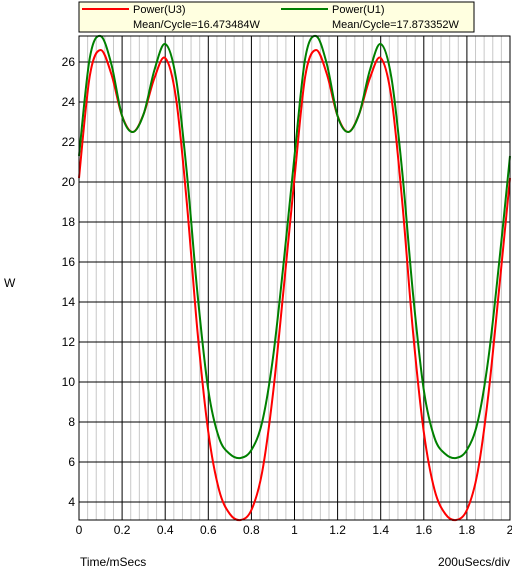 The image size is (512, 568). Describe the element at coordinates (69, 62) in the screenshot. I see `y-tick-label: 26` at that location.